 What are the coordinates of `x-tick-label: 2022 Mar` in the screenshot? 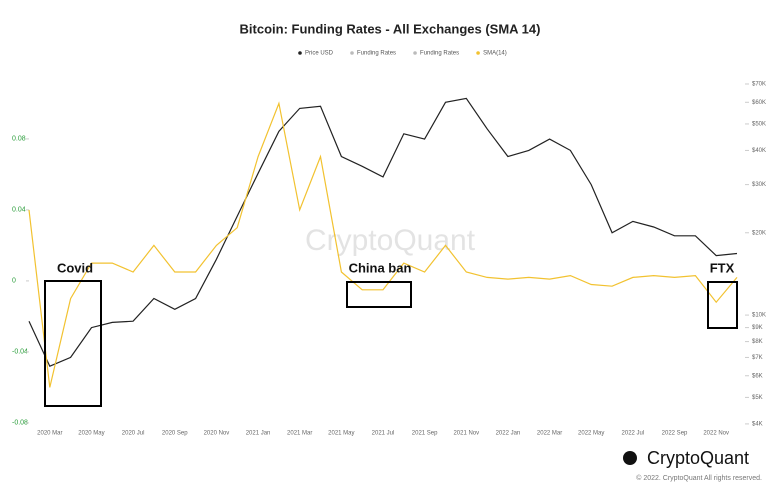 It's located at (549, 434).